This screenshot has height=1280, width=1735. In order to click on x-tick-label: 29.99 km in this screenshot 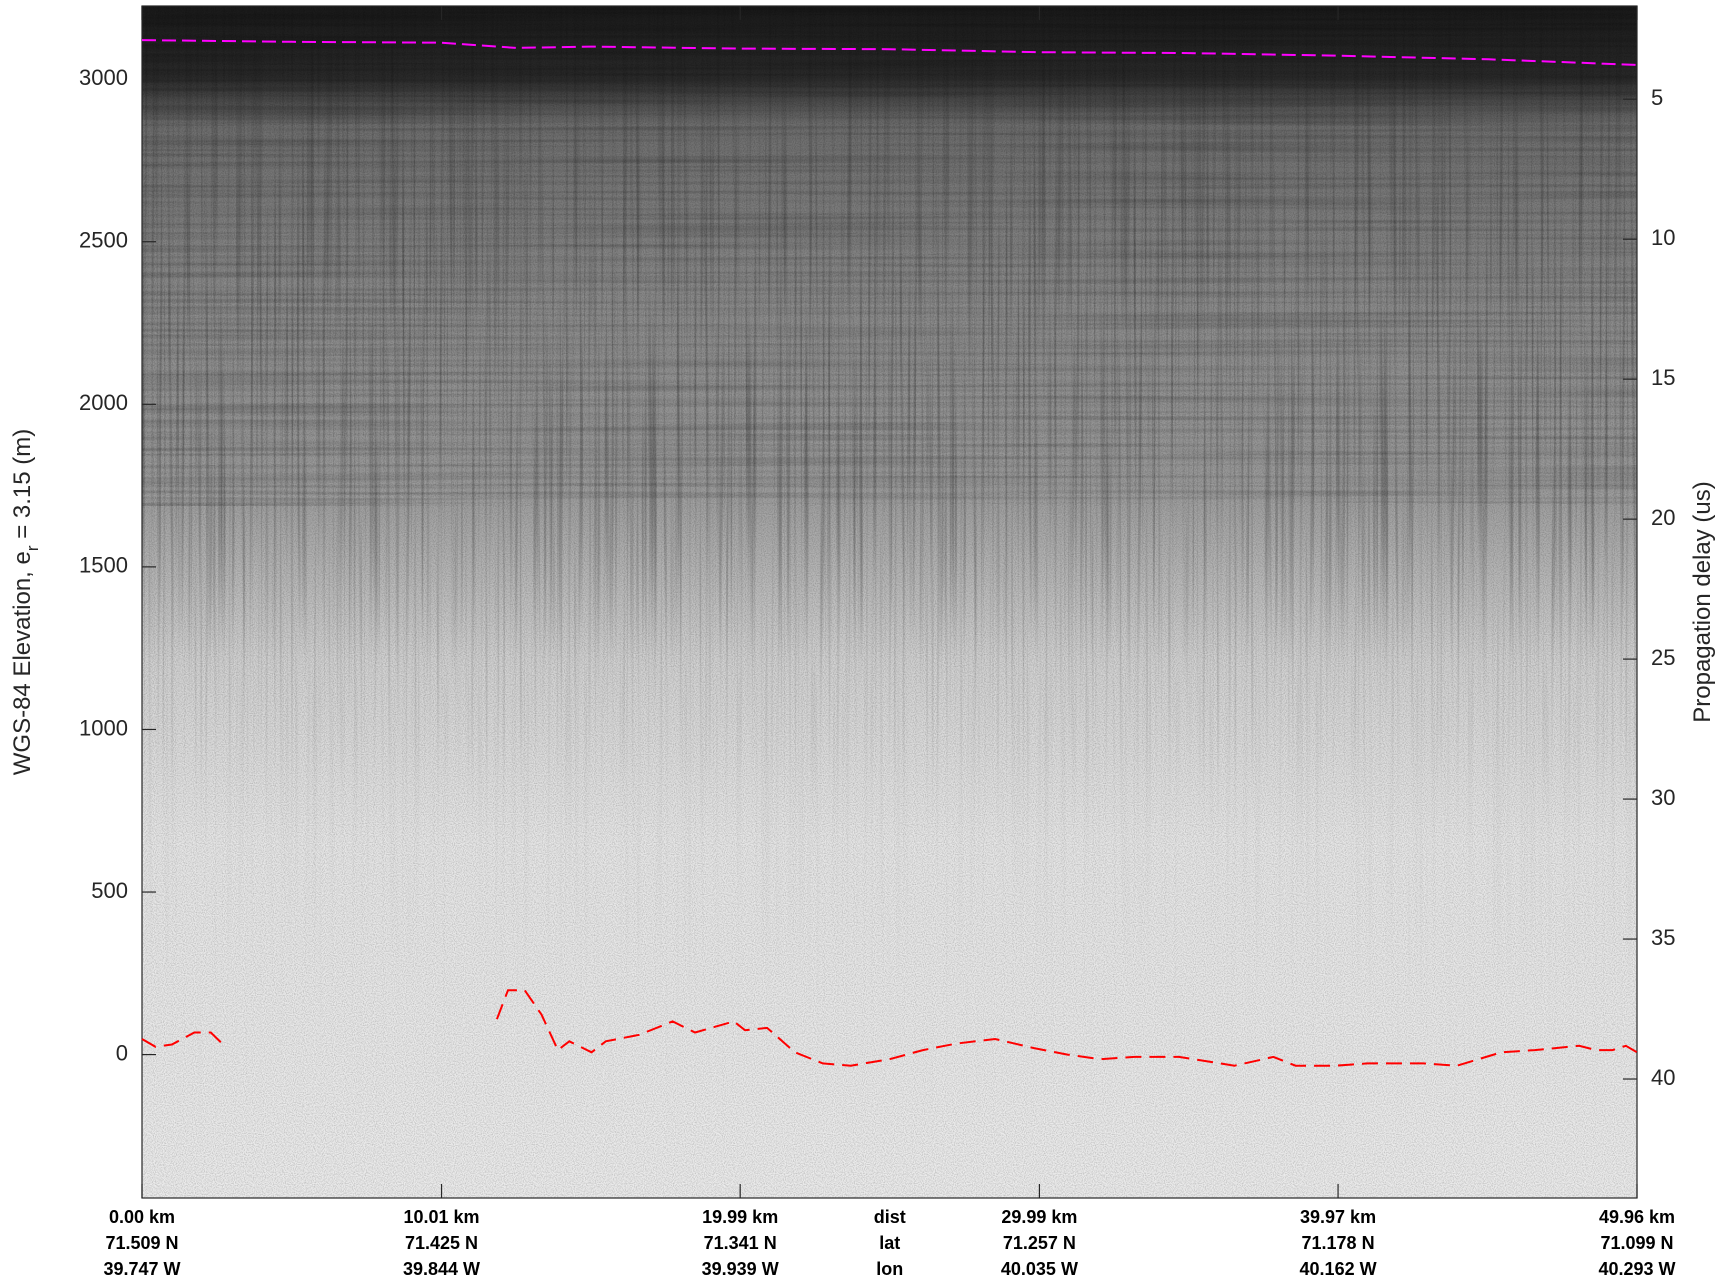, I will do `click(1039, 1217)`.